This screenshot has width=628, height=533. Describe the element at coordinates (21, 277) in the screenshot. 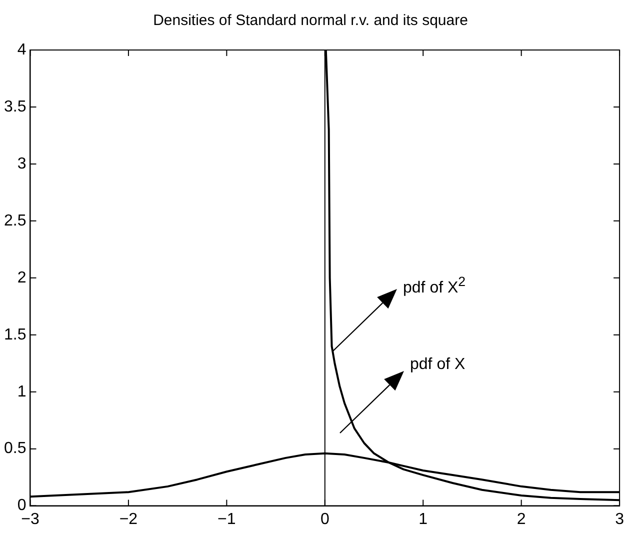

I see `y-tick-label: 2` at that location.